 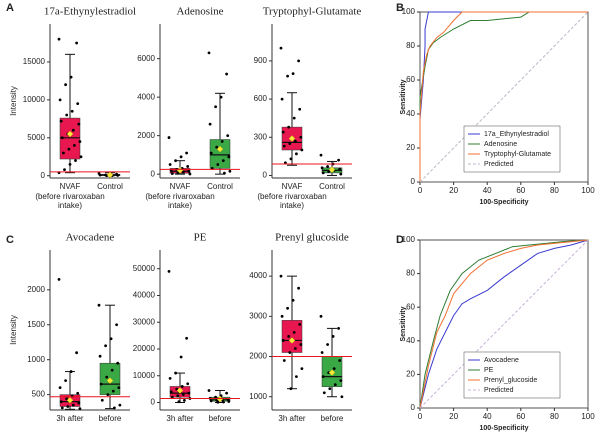 What do you see at coordinates (200, 238) in the screenshot?
I see `chart-title: PE` at bounding box center [200, 238].